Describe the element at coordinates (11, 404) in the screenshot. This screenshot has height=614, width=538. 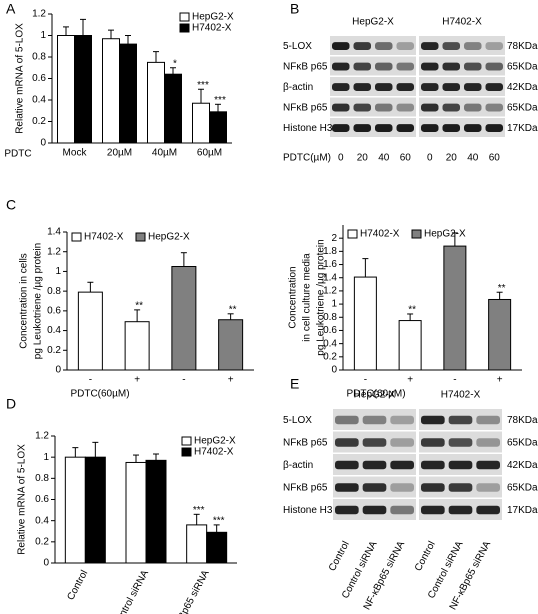
I see `panel-letter: D` at that location.